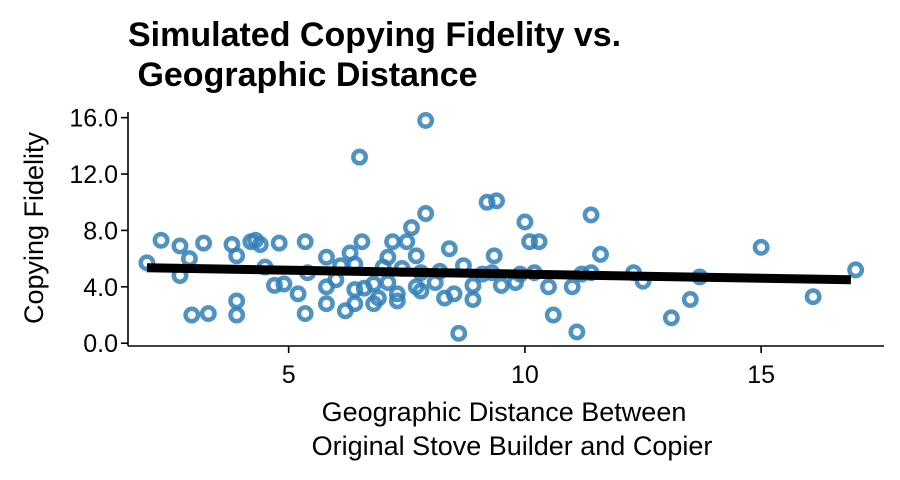 This screenshot has width=900, height=480. Describe the element at coordinates (93, 175) in the screenshot. I see `y-tick-label: 12.0` at that location.